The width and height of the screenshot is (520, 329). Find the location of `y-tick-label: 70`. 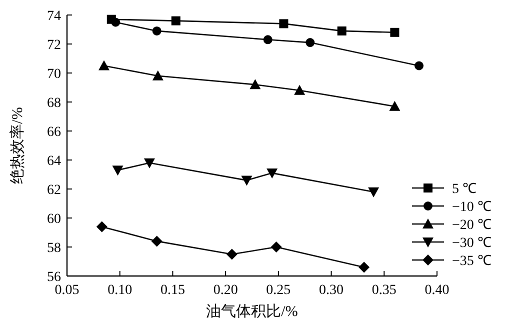

y-tick-label: 70 is located at coordinates (54, 74).